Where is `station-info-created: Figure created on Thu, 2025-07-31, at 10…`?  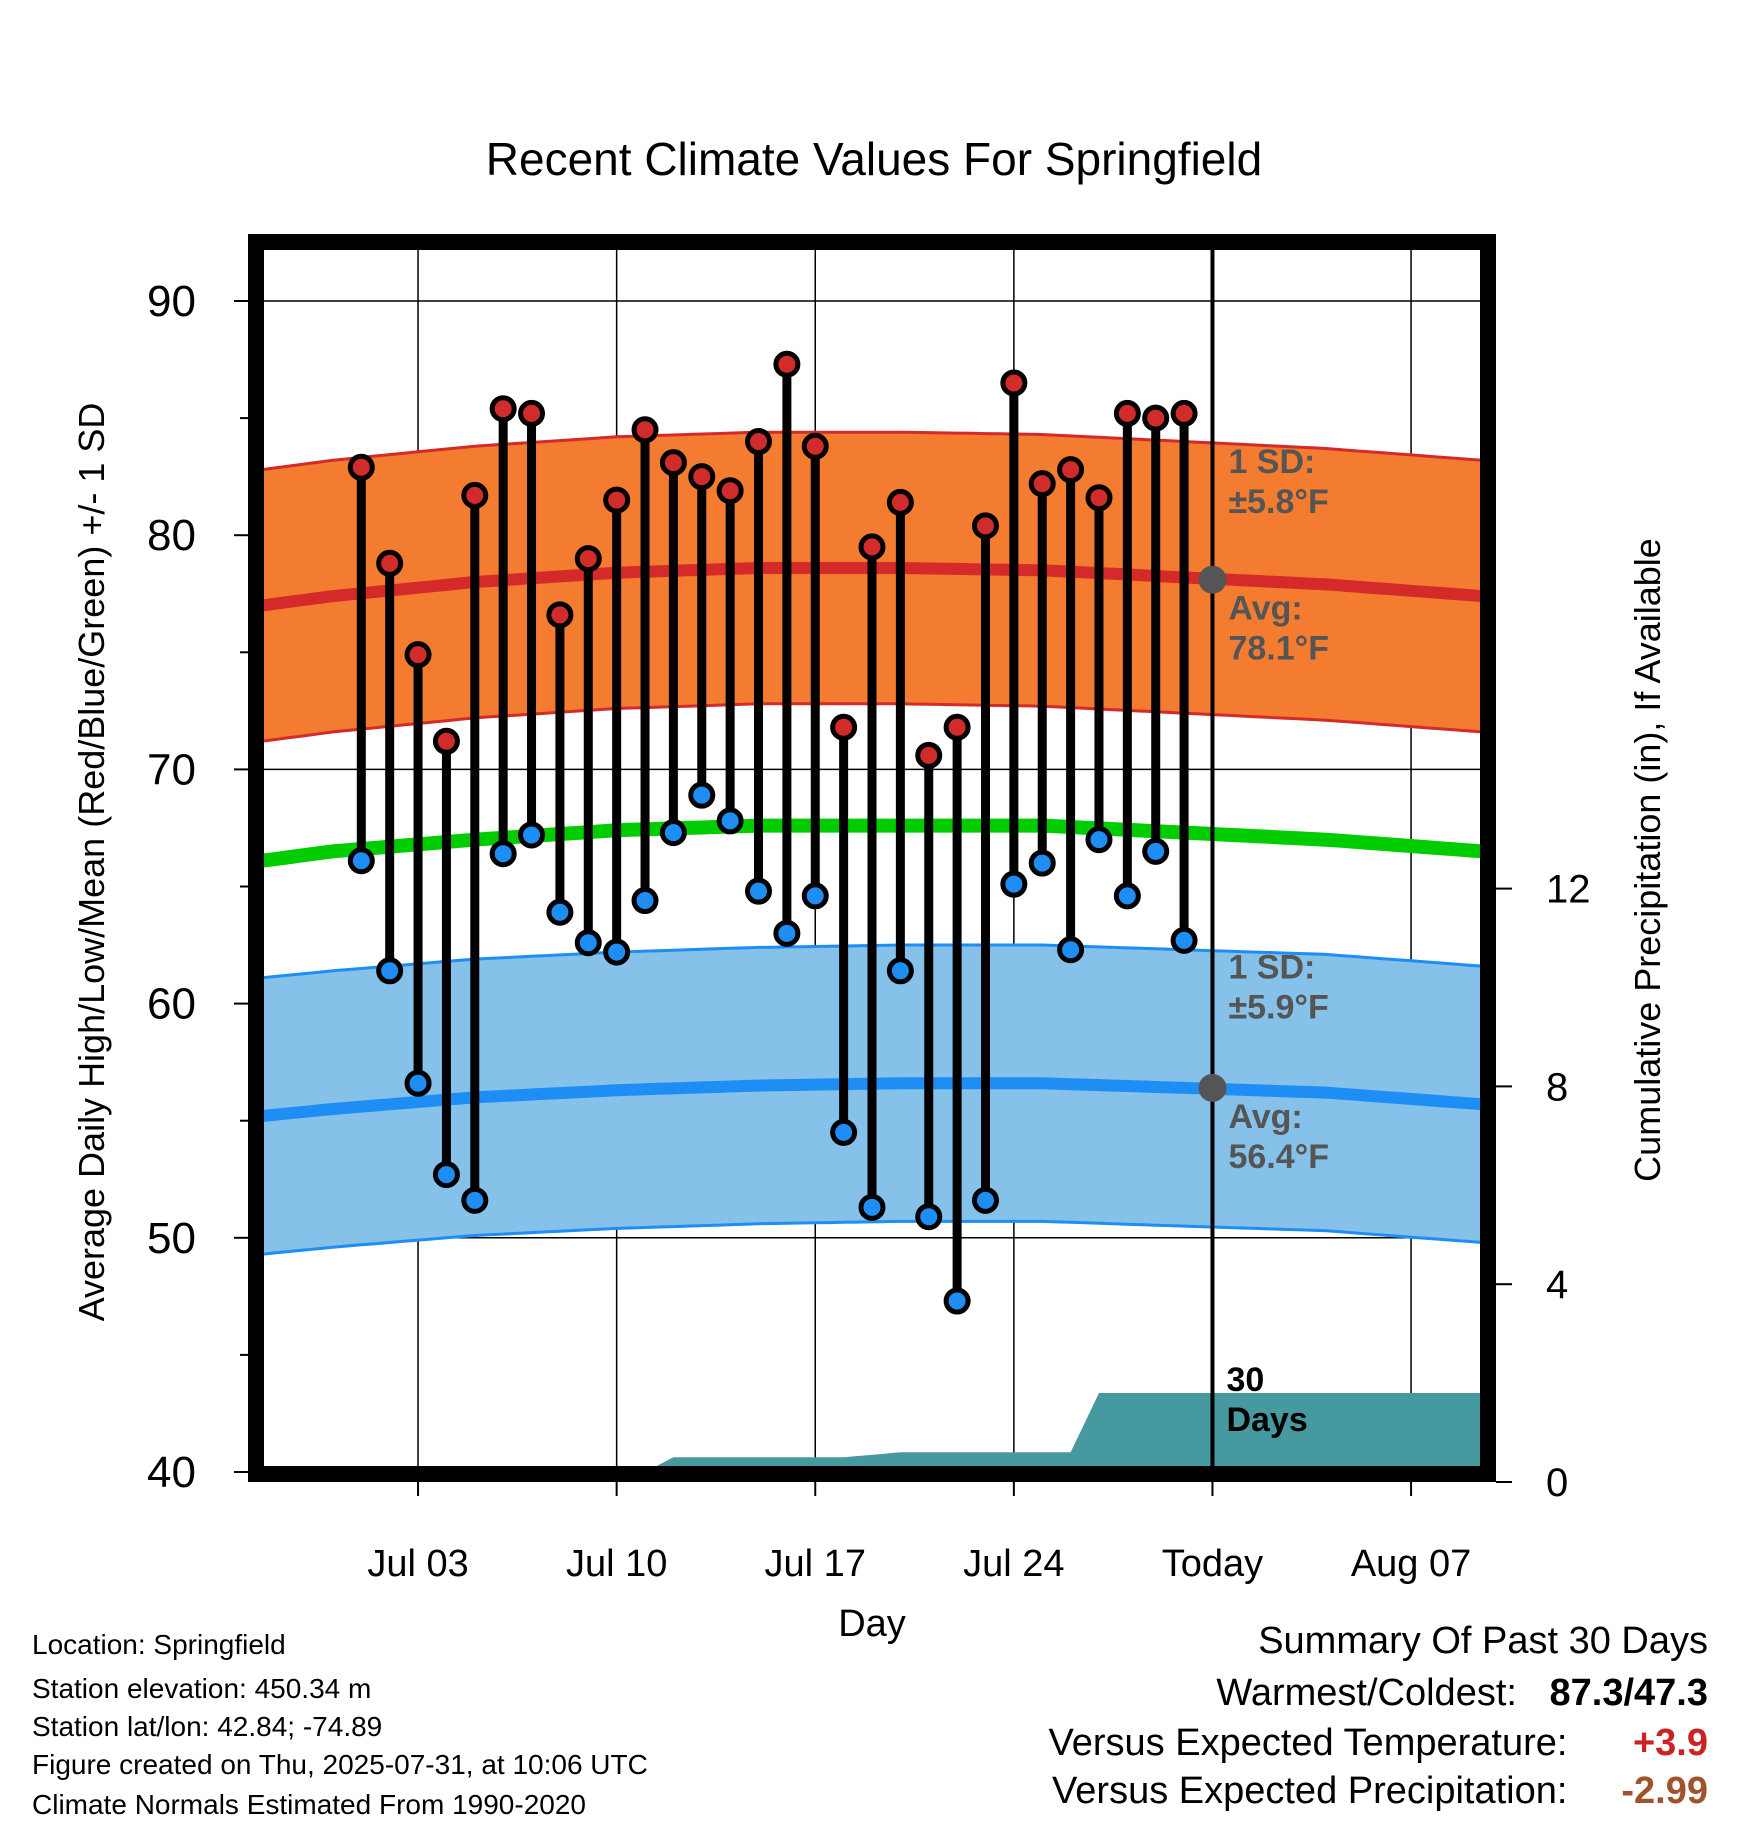 station-info-created: Figure created on Thu, 2025-07-31, at 10… is located at coordinates (340, 1765).